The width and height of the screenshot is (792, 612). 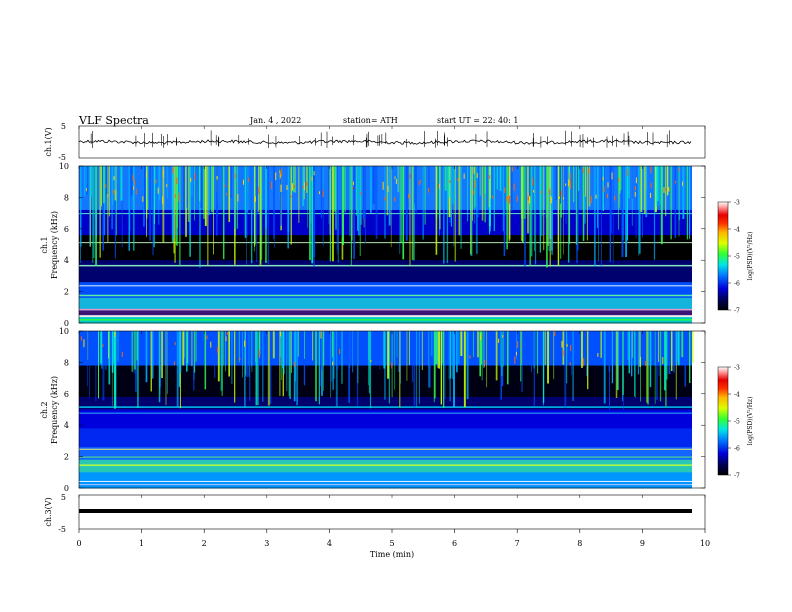 I want to click on ch2-colorbar: -3 -4 -5 -6 -7 log(PSD)(V²/Hz), so click(x=735, y=422).